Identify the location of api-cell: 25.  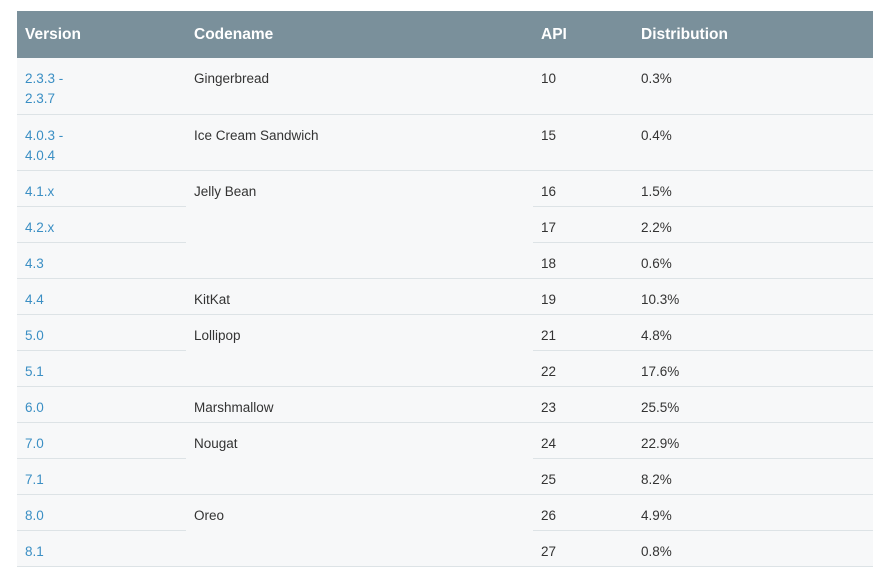
(583, 476).